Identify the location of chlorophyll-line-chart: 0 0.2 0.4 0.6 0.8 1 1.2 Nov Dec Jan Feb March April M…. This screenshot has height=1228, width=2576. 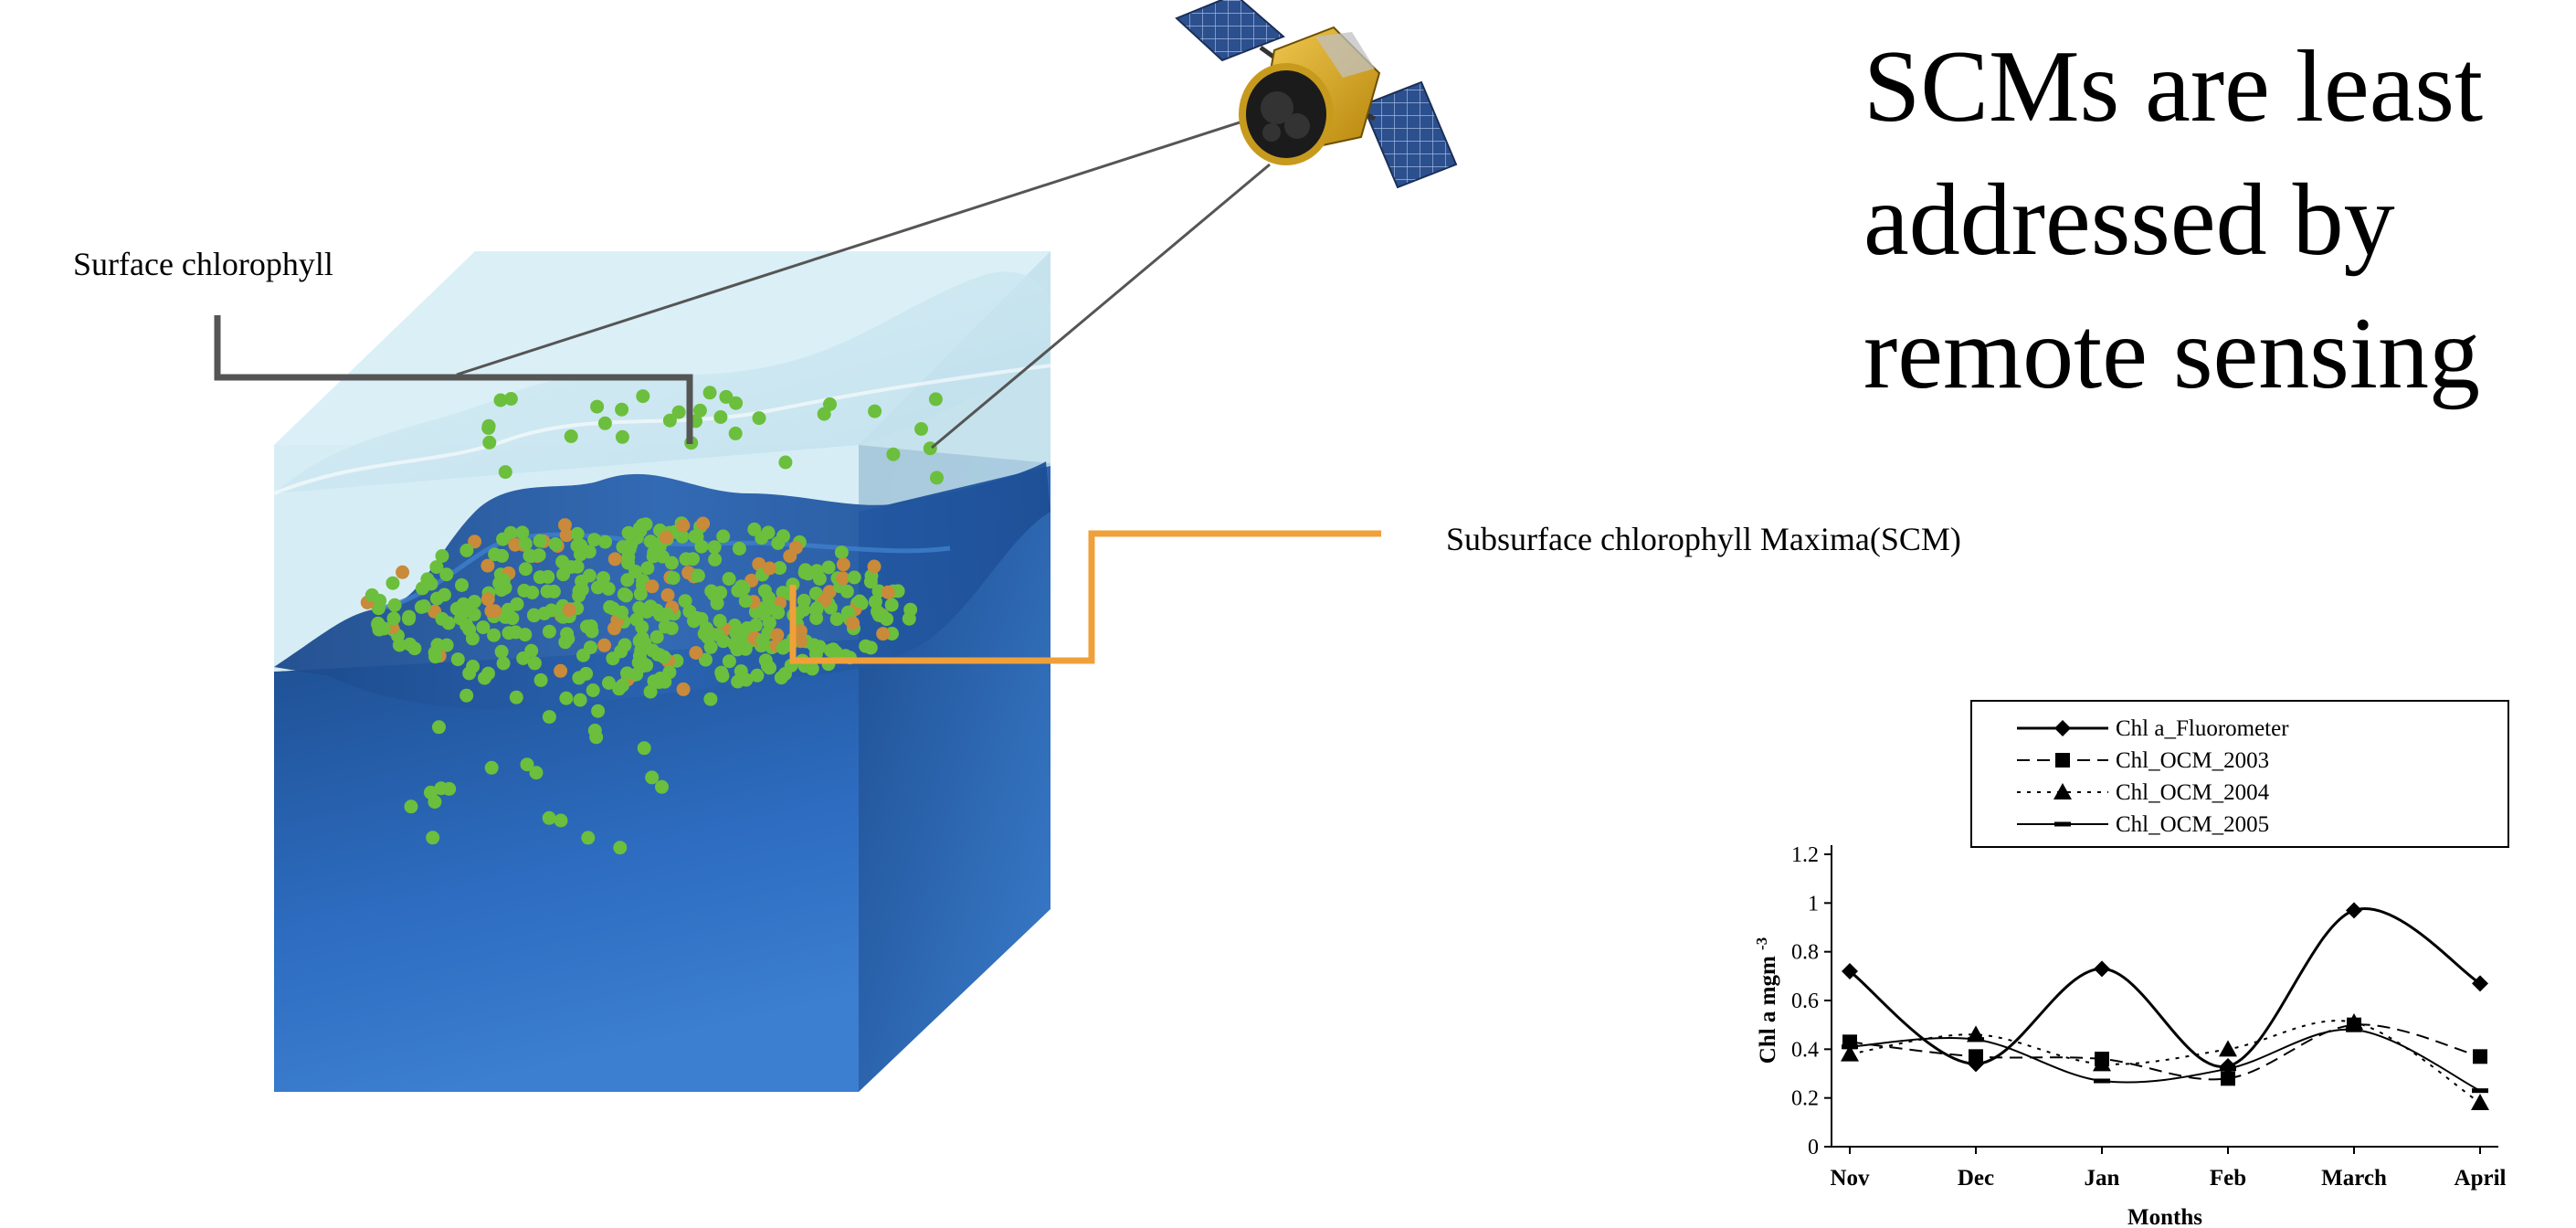
(2131, 964).